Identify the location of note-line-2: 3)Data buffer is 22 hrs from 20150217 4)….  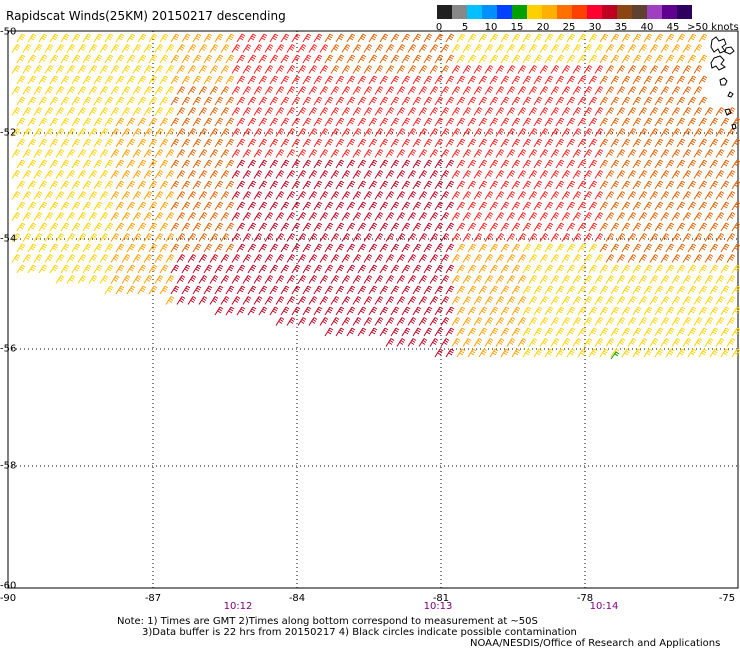
(359, 632).